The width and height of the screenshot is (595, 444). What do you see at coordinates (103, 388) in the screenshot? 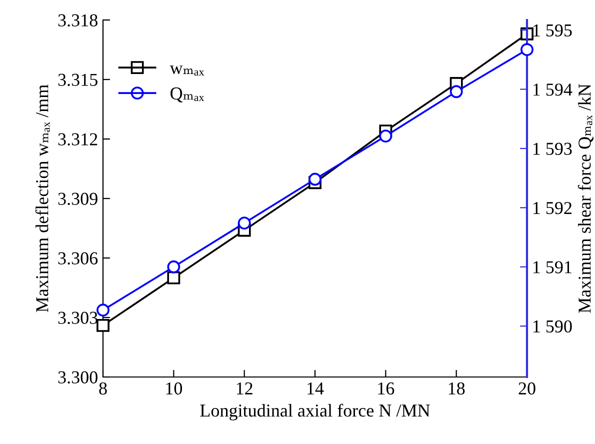
I see `x-tick-label: 8` at bounding box center [103, 388].